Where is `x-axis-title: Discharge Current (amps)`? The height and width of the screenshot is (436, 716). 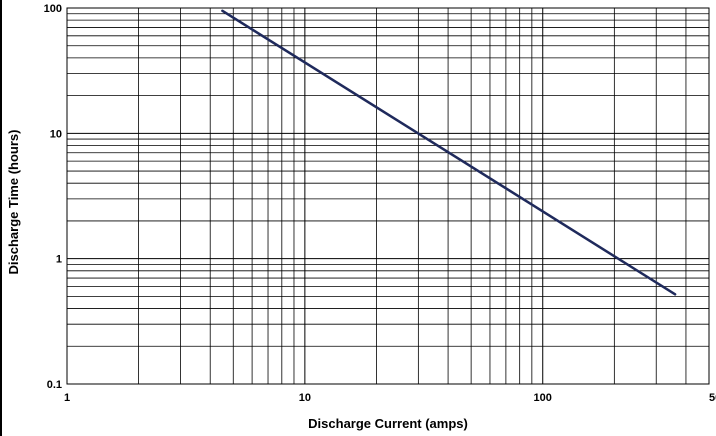
x-axis-title: Discharge Current (amps) is located at coordinates (388, 423).